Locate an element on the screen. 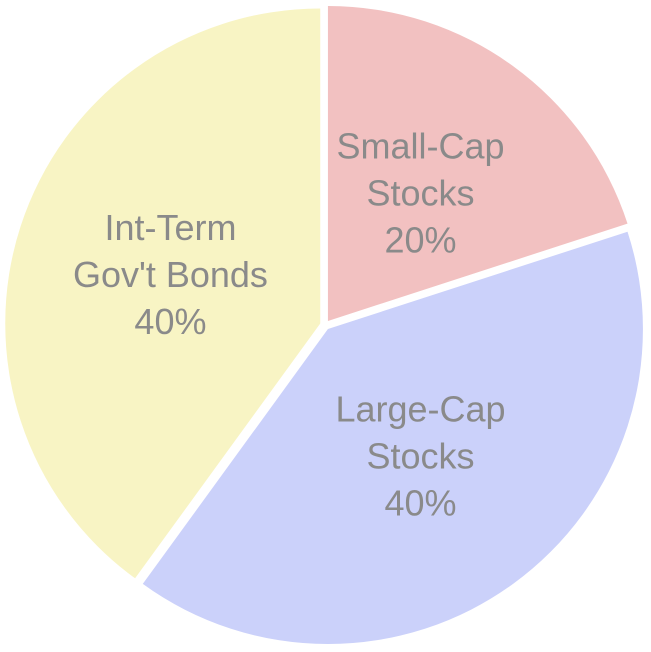  pie-slice-label-0: Small-Cap Stocks 20% is located at coordinates (420, 193).